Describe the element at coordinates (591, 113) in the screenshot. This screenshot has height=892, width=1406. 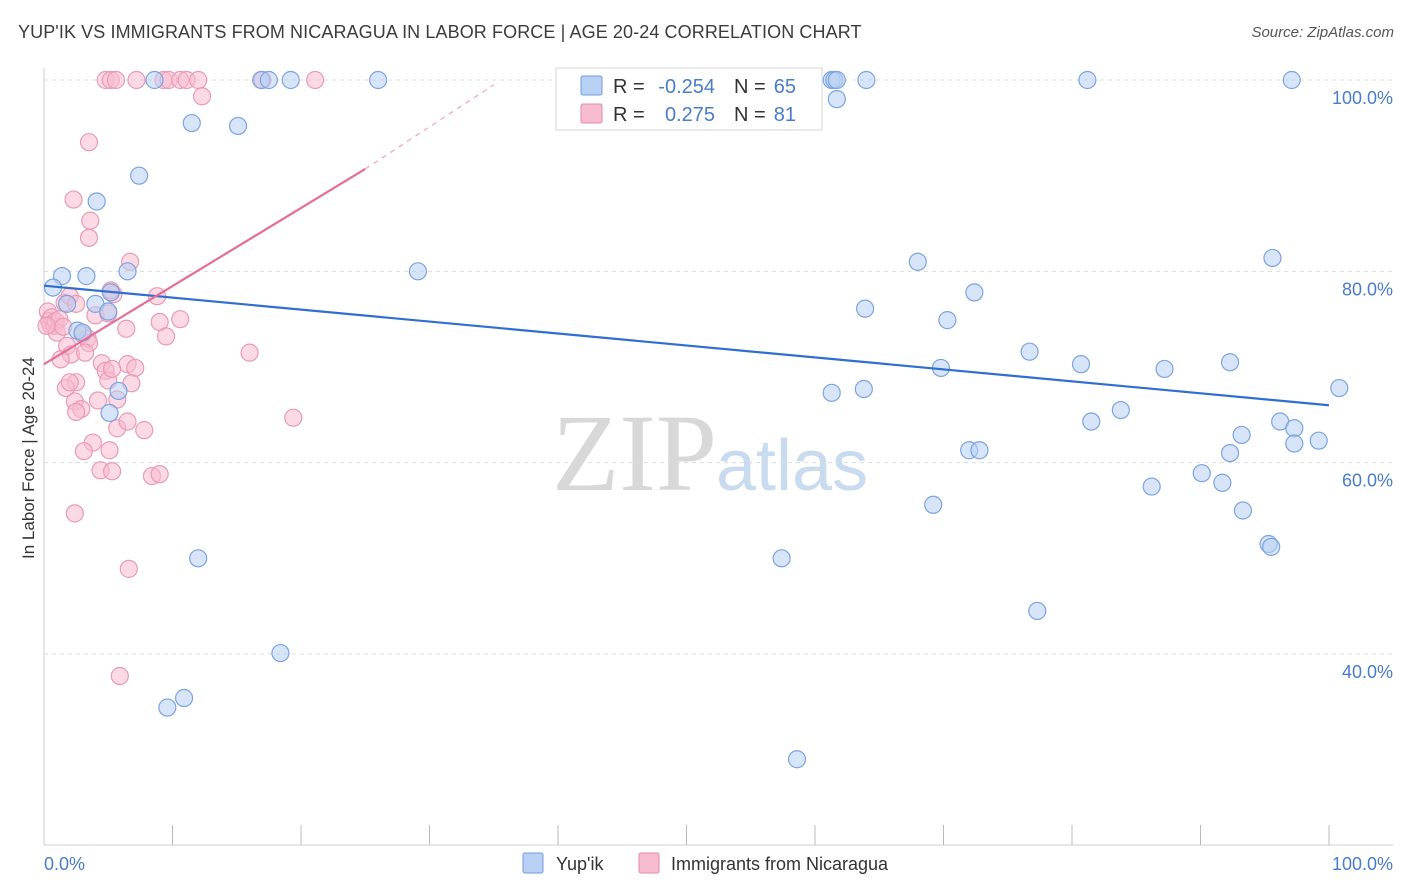
I see `legend-swatch-nicaragua` at that location.